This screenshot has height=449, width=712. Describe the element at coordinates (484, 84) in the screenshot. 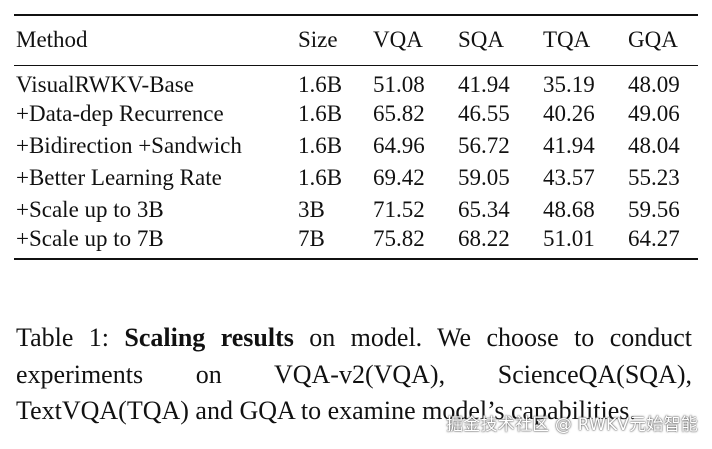

I see `cell-sqa: 41.94` at that location.